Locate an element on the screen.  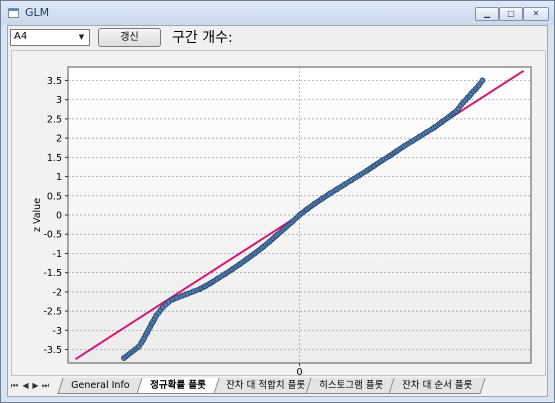
y-tick-label: 0.5 is located at coordinates (54, 196).